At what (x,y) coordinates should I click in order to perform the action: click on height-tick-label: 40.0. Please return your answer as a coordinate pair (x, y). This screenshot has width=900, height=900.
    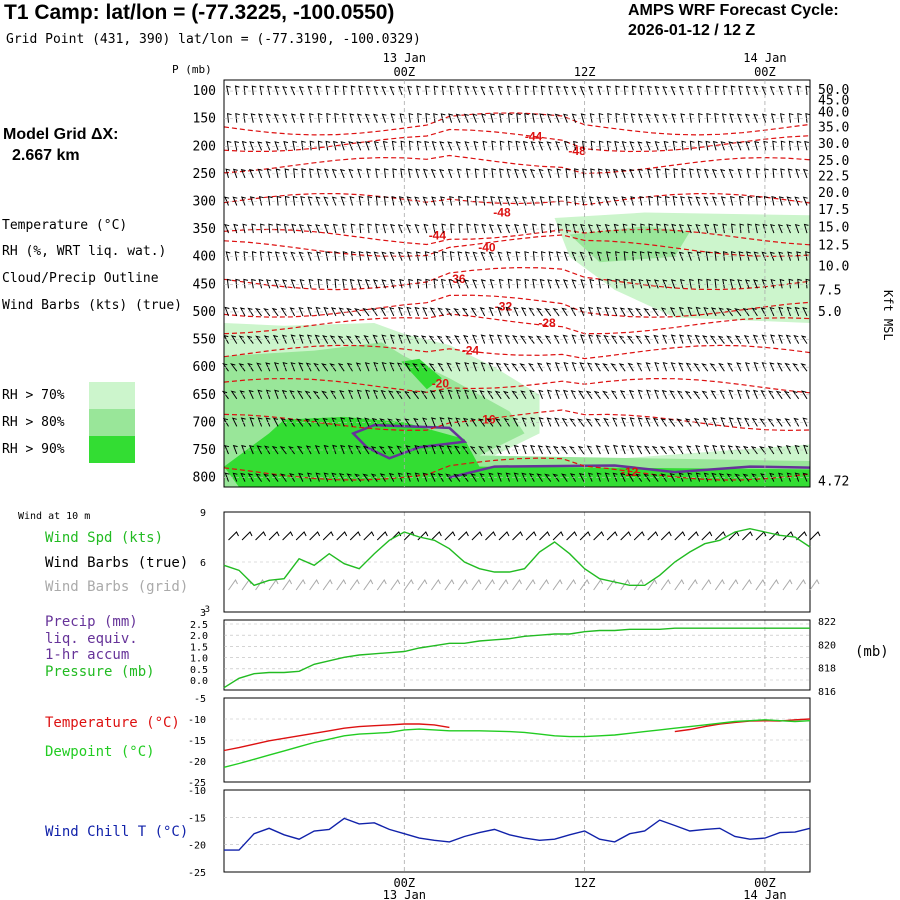
    Looking at the image, I should click on (833, 112).